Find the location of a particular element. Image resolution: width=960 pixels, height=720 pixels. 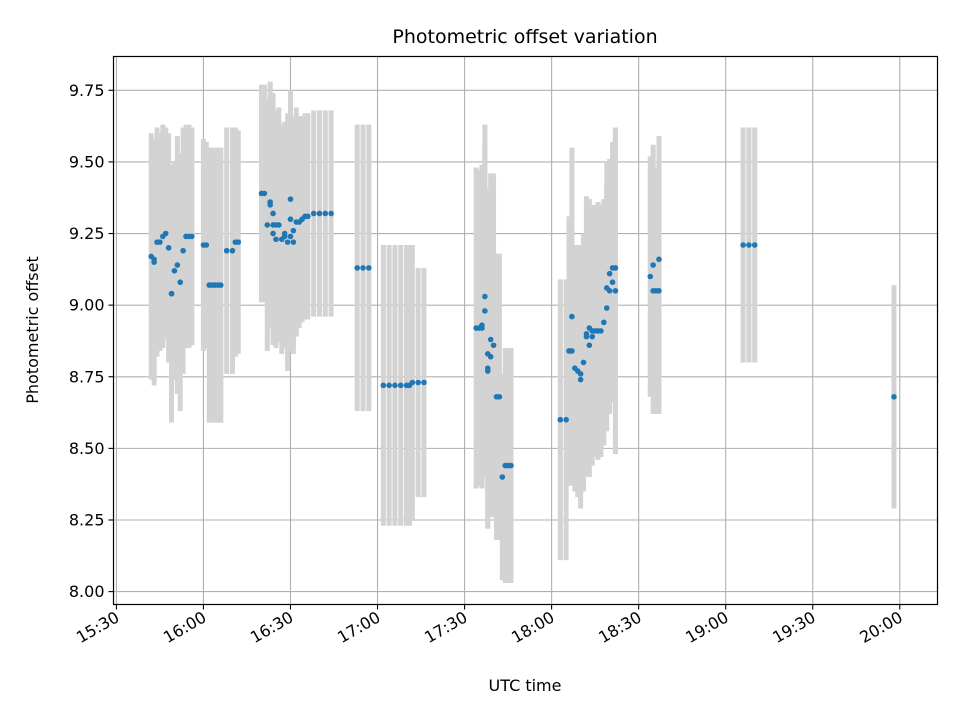

y-tick-label: 8.50 is located at coordinates (87, 448).